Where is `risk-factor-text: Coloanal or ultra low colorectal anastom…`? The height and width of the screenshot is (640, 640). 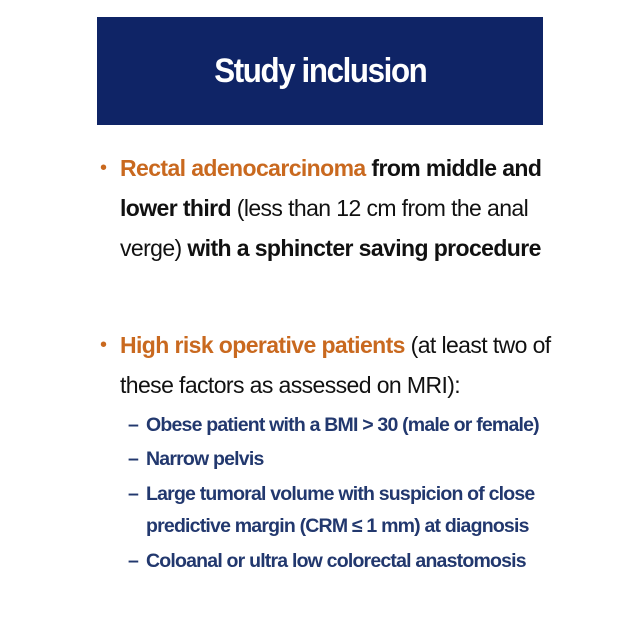 risk-factor-text: Coloanal or ultra low colorectal anastom… is located at coordinates (336, 561).